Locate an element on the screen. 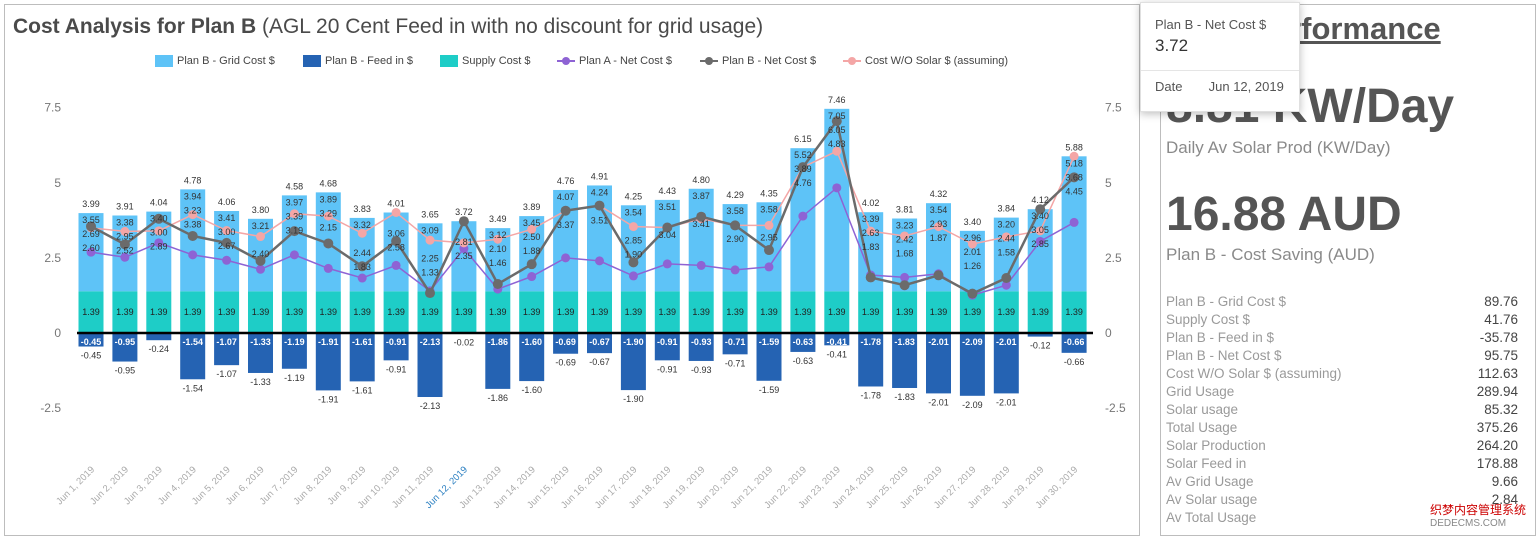 This screenshot has width=1540, height=540. data-label-feed-in-inside: -2.01 is located at coordinates (1006, 342).